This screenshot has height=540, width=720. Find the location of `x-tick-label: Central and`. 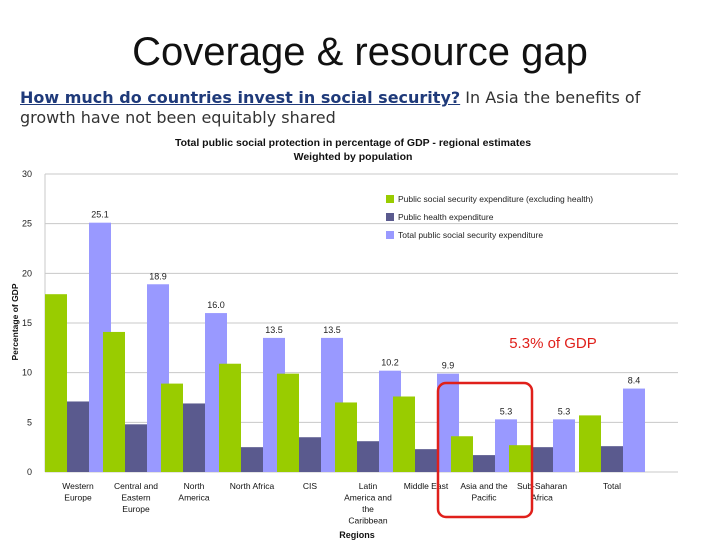

x-tick-label: Central and is located at coordinates (136, 486).